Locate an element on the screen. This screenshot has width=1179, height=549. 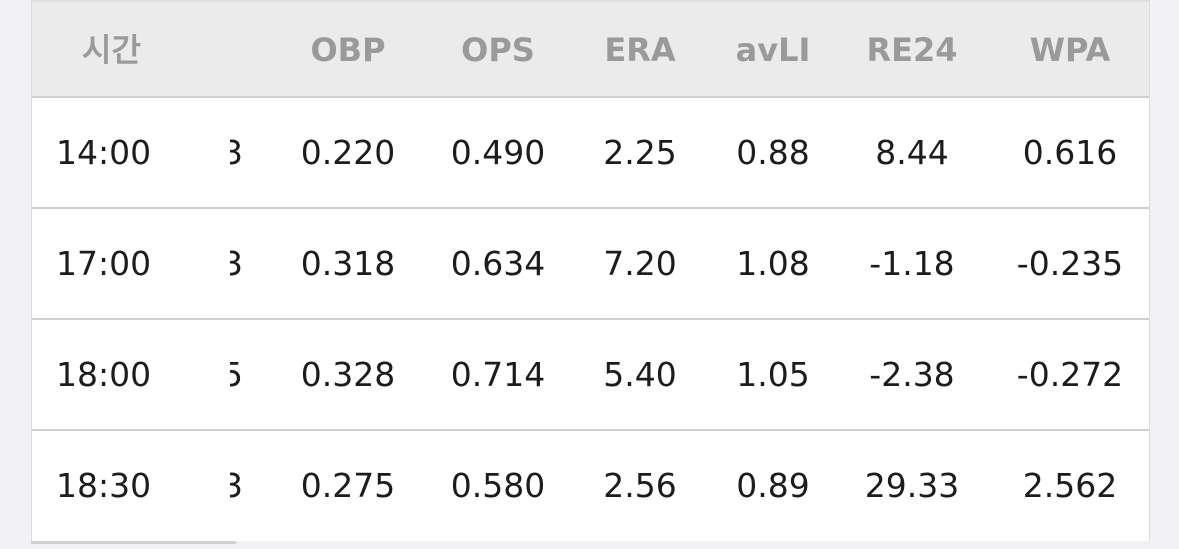
cell-avli: 1.05 is located at coordinates (773, 374).